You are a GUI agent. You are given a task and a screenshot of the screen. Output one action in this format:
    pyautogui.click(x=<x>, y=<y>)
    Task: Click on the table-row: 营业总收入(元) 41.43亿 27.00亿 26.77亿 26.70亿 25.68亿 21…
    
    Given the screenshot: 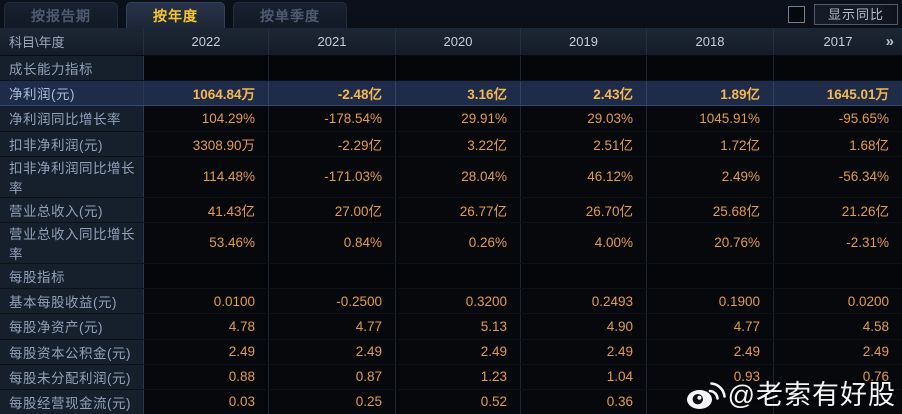 What is the action you would take?
    pyautogui.click(x=451, y=210)
    